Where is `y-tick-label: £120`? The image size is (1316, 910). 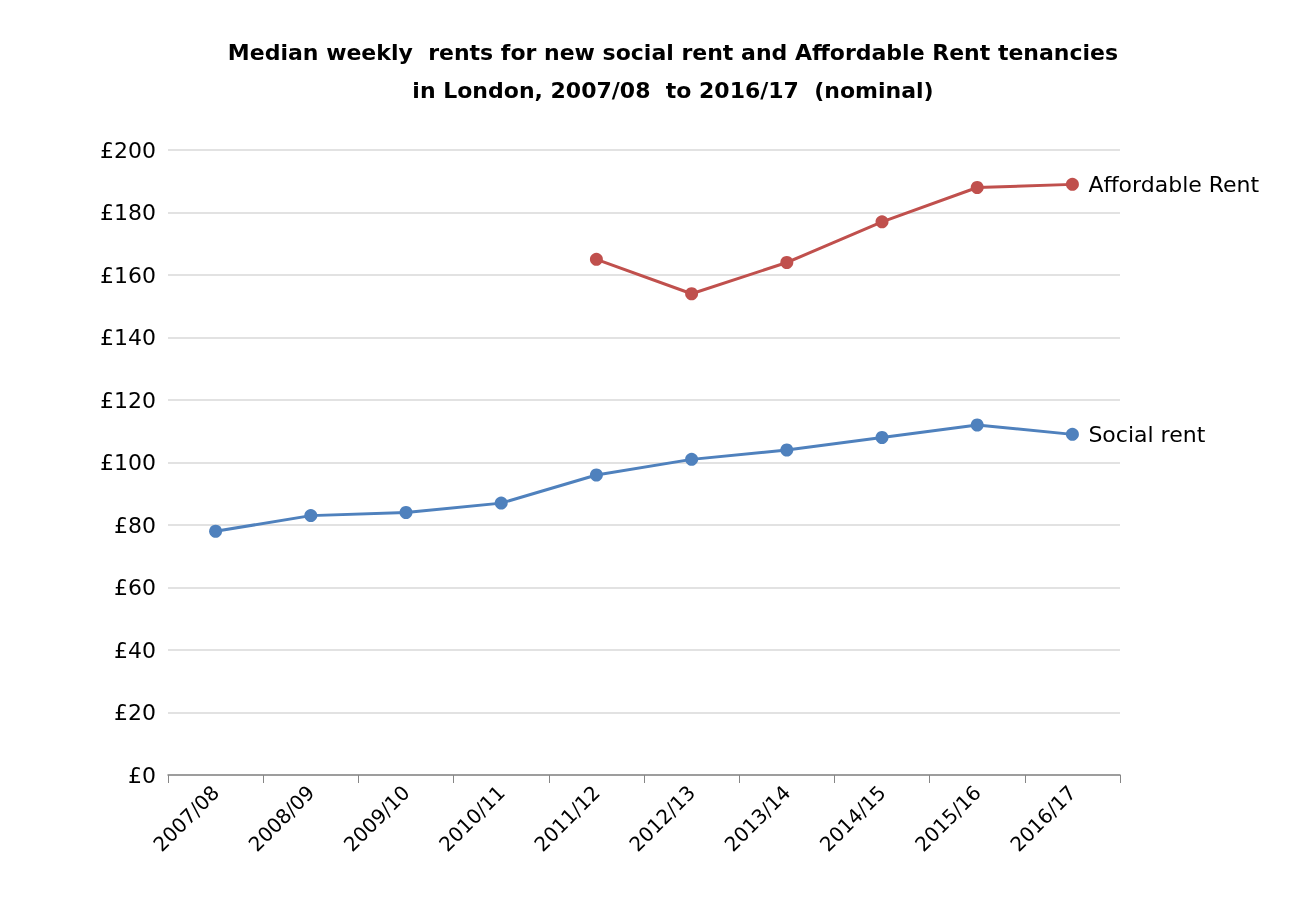
y-tick-label: £120 is located at coordinates (128, 400).